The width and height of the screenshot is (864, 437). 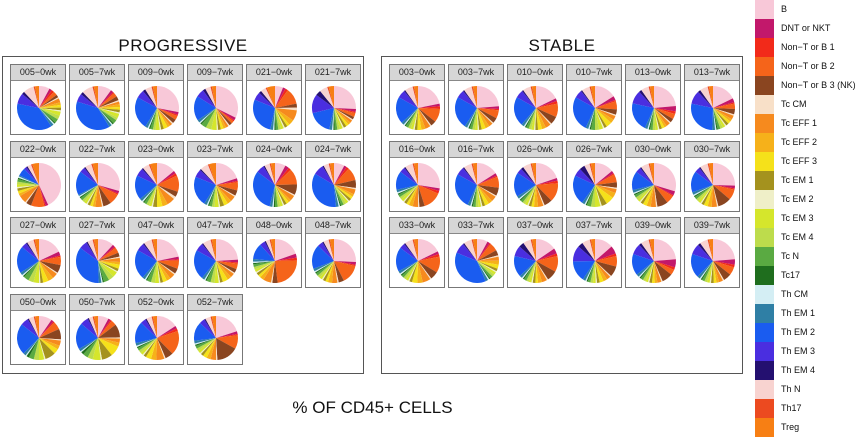 What do you see at coordinates (38, 73) in the screenshot?
I see `facet-label: 005−0wk` at bounding box center [38, 73].